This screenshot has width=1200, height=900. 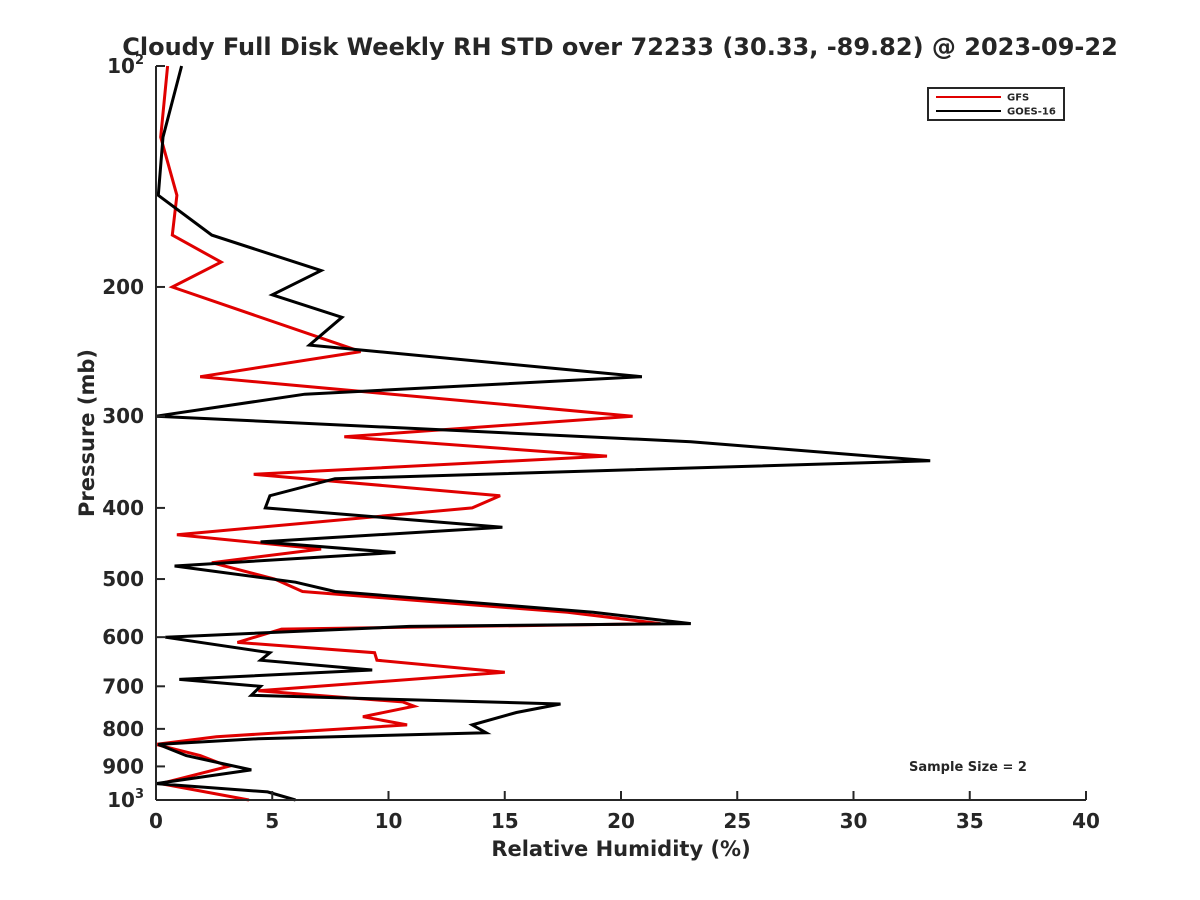 What do you see at coordinates (123, 579) in the screenshot?
I see `y-tick-label: 500` at bounding box center [123, 579].